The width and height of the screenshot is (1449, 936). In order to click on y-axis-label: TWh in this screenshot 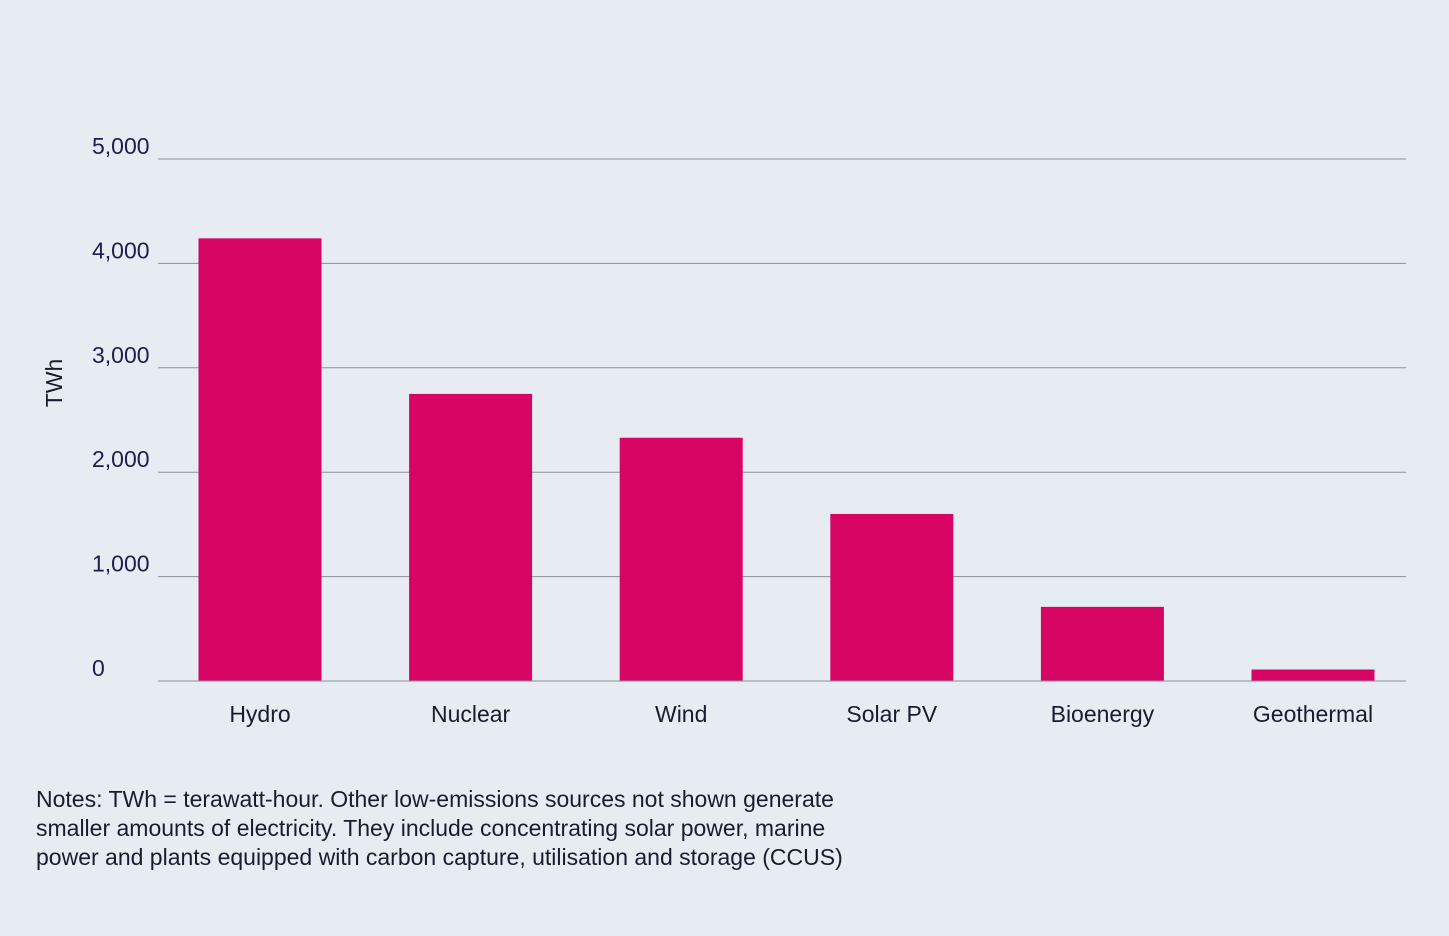, I will do `click(54, 383)`.